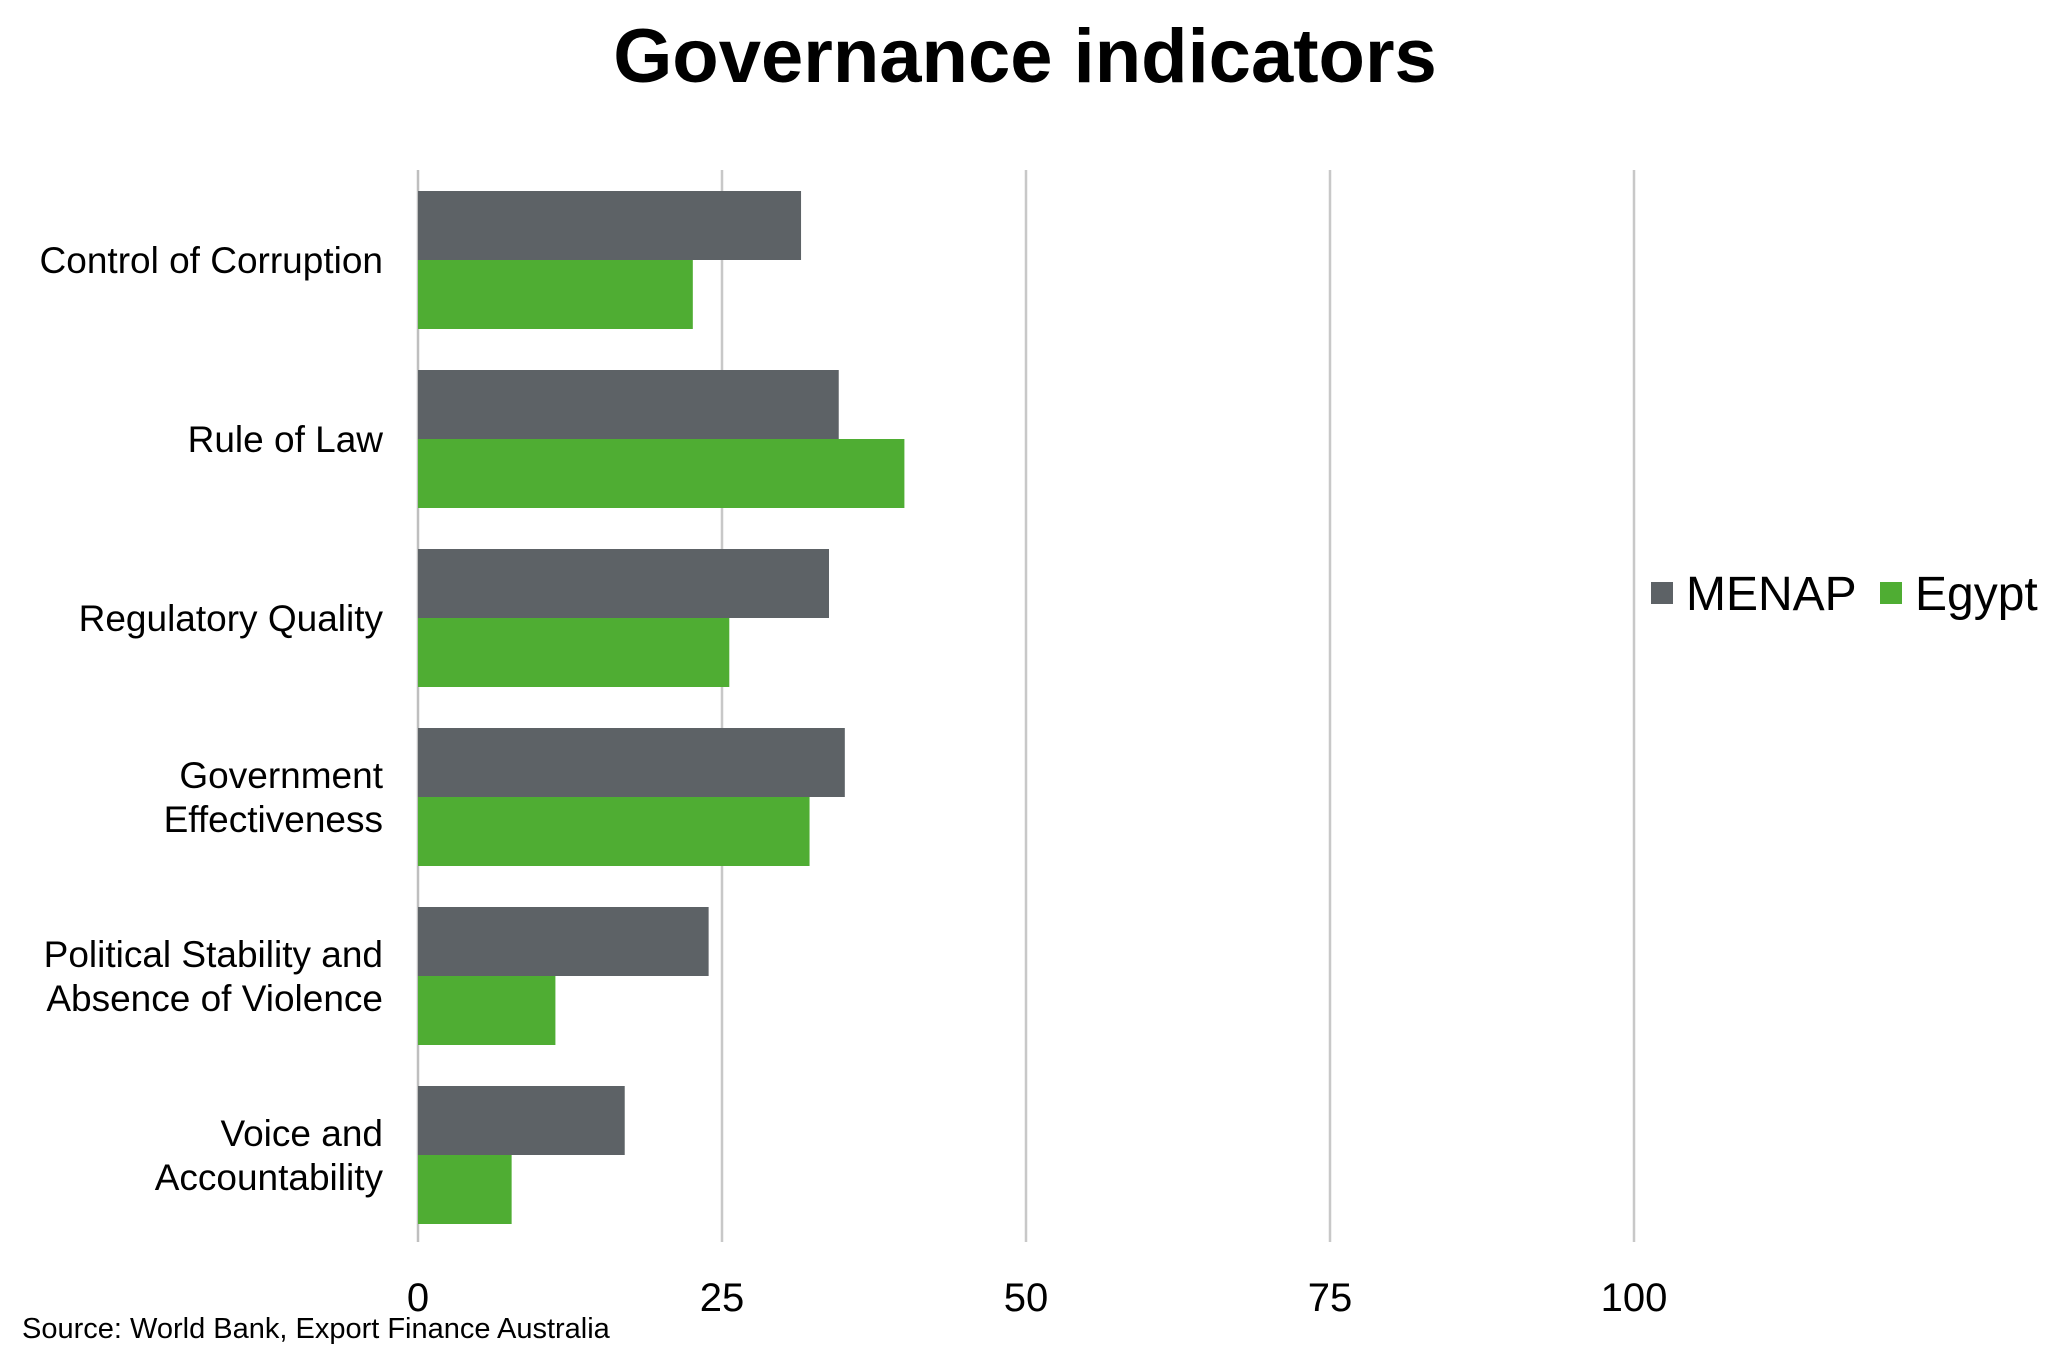 The width and height of the screenshot is (2048, 1357). Describe the element at coordinates (418, 1298) in the screenshot. I see `tick-label-0: 0` at that location.